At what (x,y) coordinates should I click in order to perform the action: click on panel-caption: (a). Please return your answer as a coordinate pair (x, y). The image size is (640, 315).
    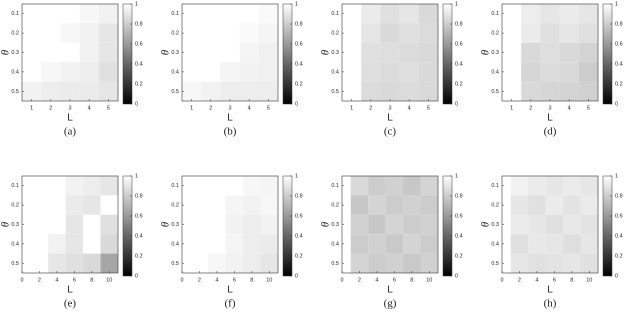
    Looking at the image, I should click on (70, 132).